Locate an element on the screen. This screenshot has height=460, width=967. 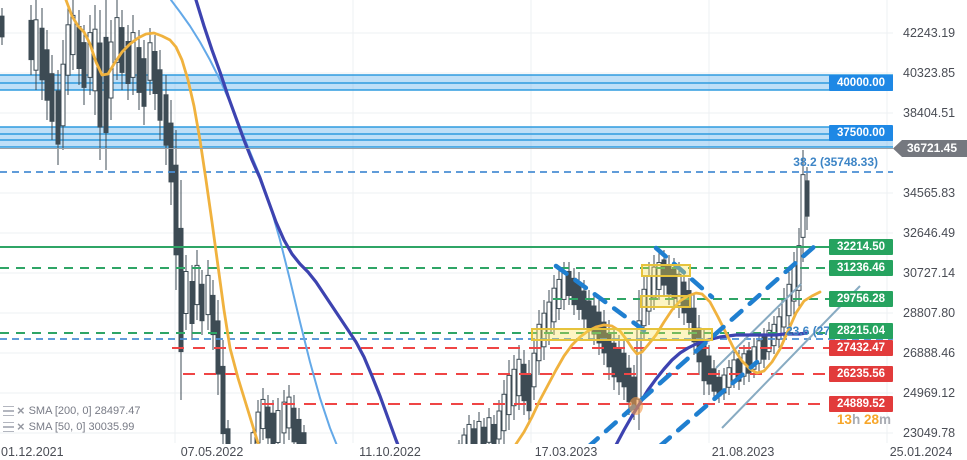
level-price-label: 26235.56 is located at coordinates (861, 374).